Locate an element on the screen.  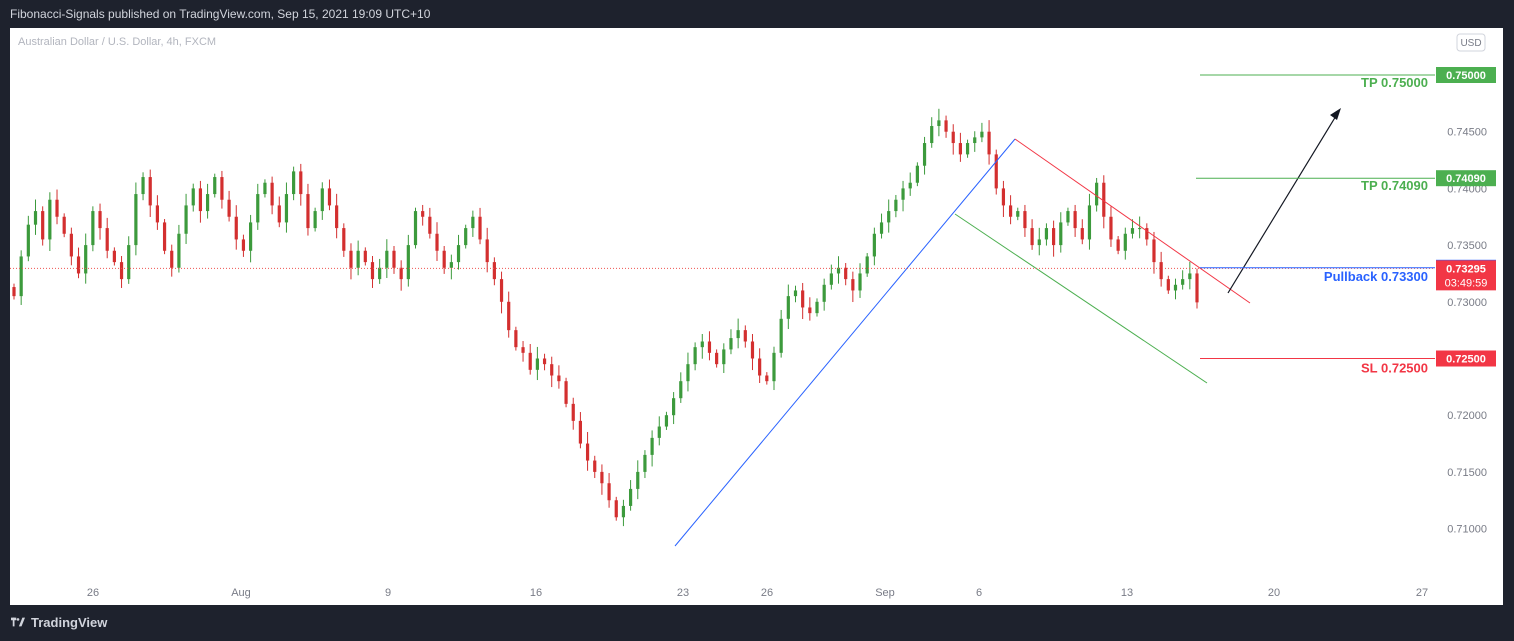
x-axis: 26 Aug 9 16 23 26 Sep 6 13 20 27 is located at coordinates (757, 593).